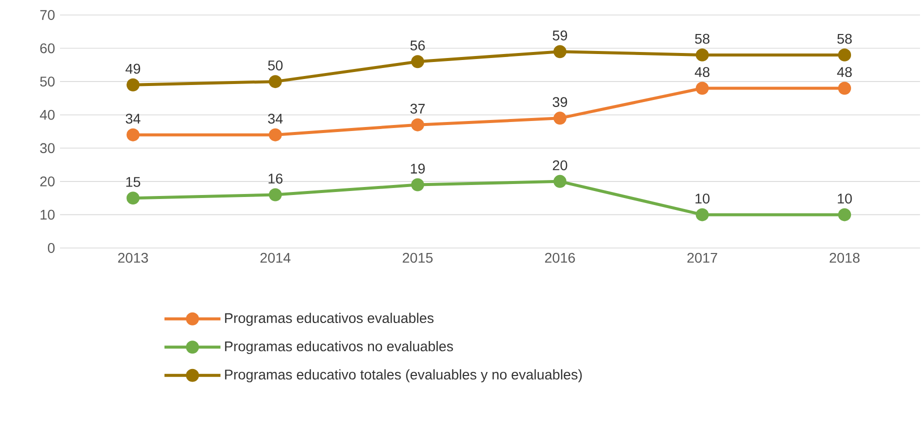 Image resolution: width=922 pixels, height=427 pixels. Describe the element at coordinates (275, 179) in the screenshot. I see `data-label: 16` at that location.